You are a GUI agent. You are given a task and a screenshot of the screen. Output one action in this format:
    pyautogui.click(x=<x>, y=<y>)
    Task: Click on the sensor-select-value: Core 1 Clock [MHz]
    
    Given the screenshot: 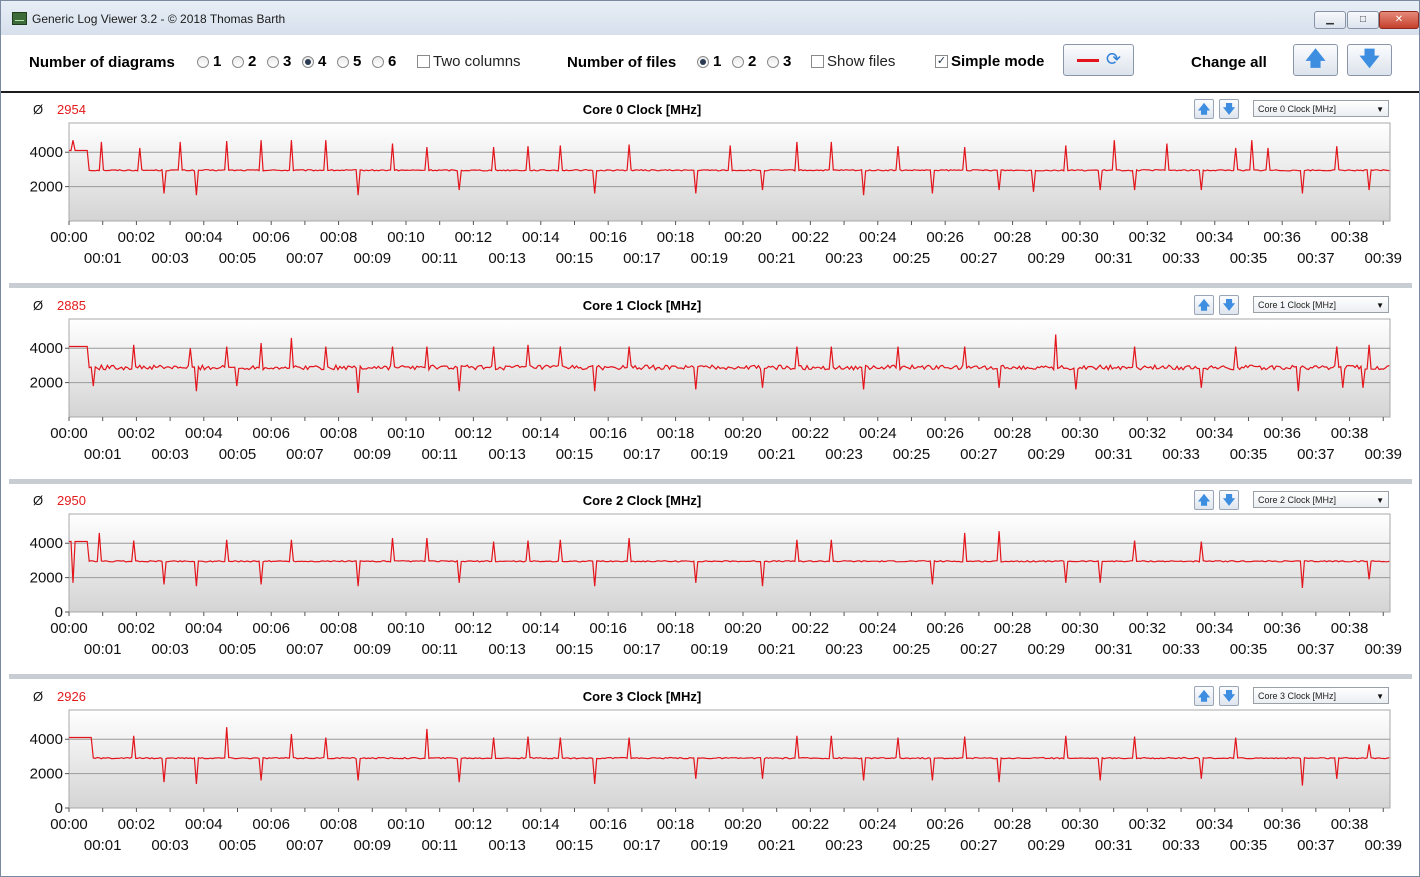 What is the action you would take?
    pyautogui.click(x=1297, y=305)
    